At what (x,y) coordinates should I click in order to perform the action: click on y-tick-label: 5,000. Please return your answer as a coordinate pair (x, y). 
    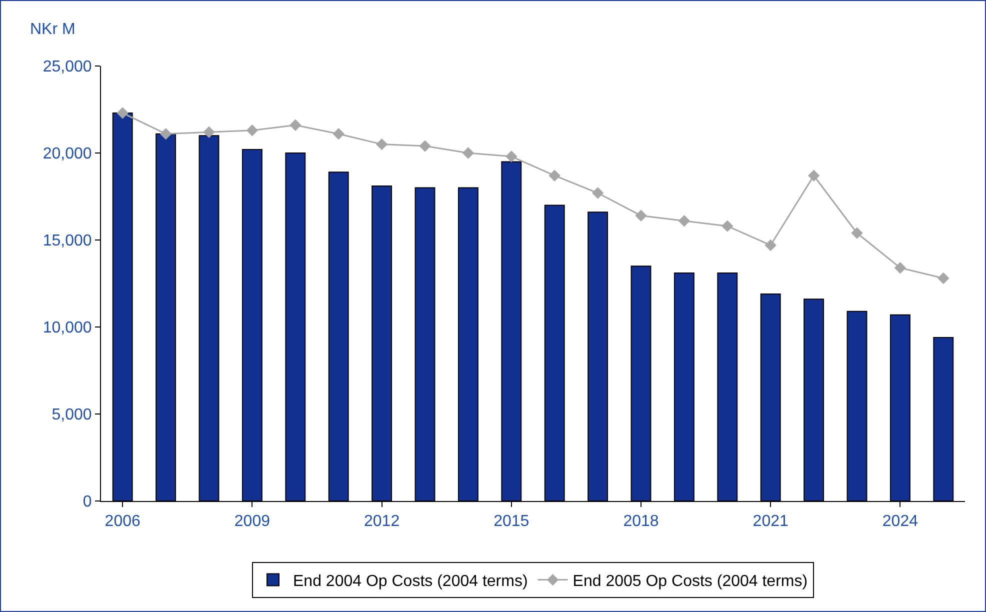
    Looking at the image, I should click on (72, 415).